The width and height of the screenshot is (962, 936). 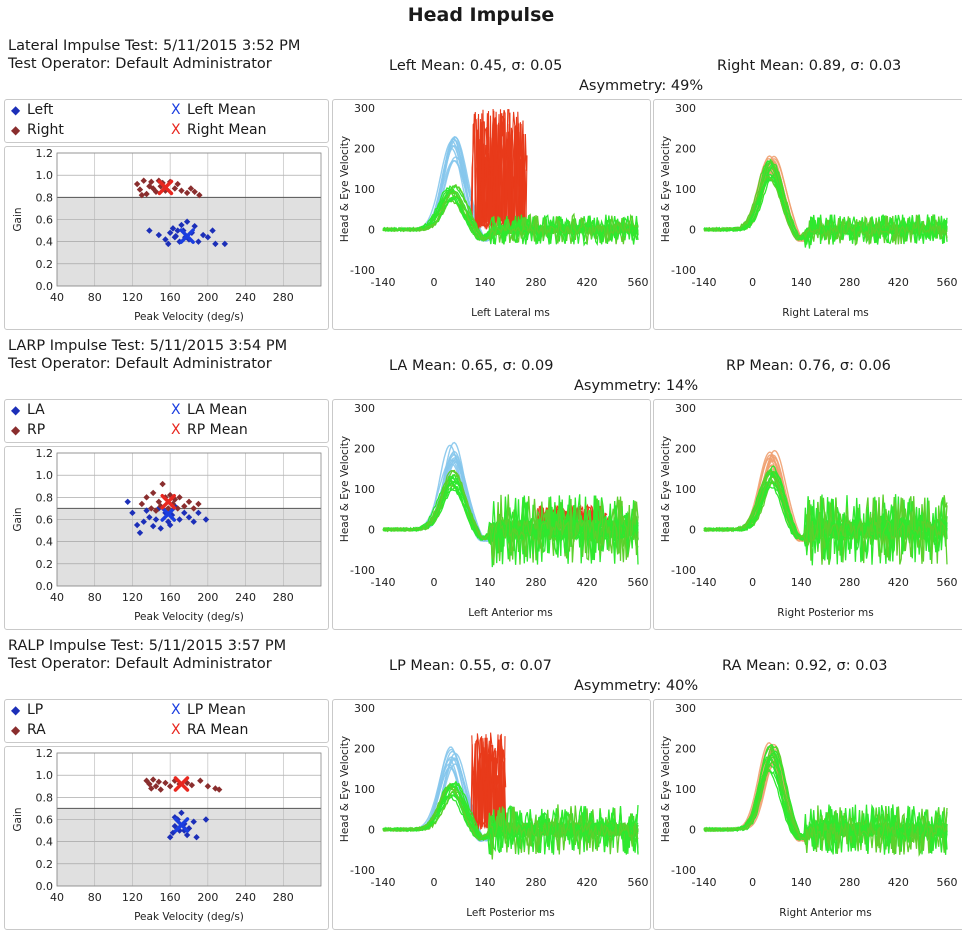 I want to click on legend-mean-a: X LA Mean, so click(x=209, y=410).